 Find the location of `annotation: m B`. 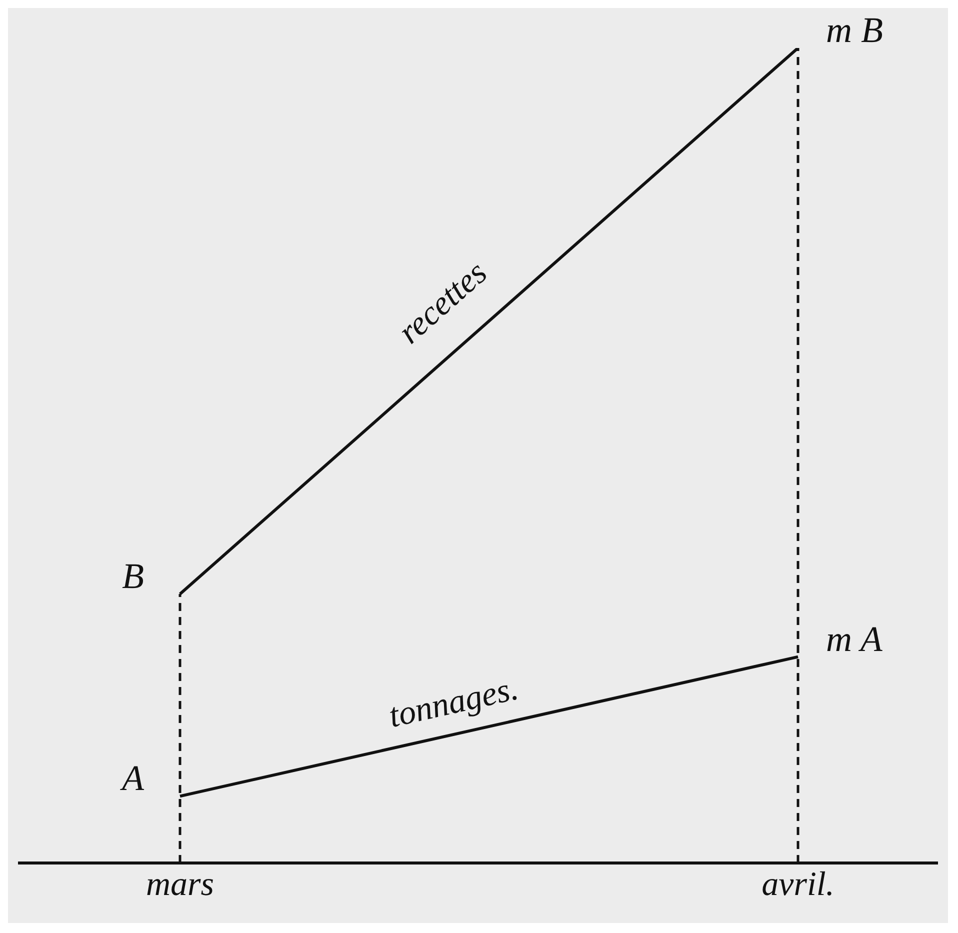

annotation: m B is located at coordinates (854, 30).